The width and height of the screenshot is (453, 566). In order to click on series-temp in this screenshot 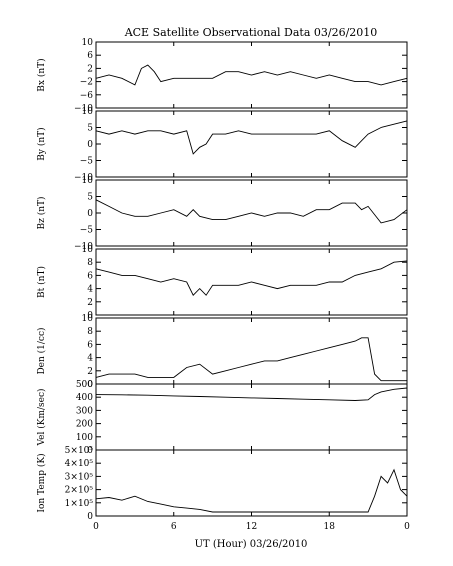, I will do `click(251, 490)`.